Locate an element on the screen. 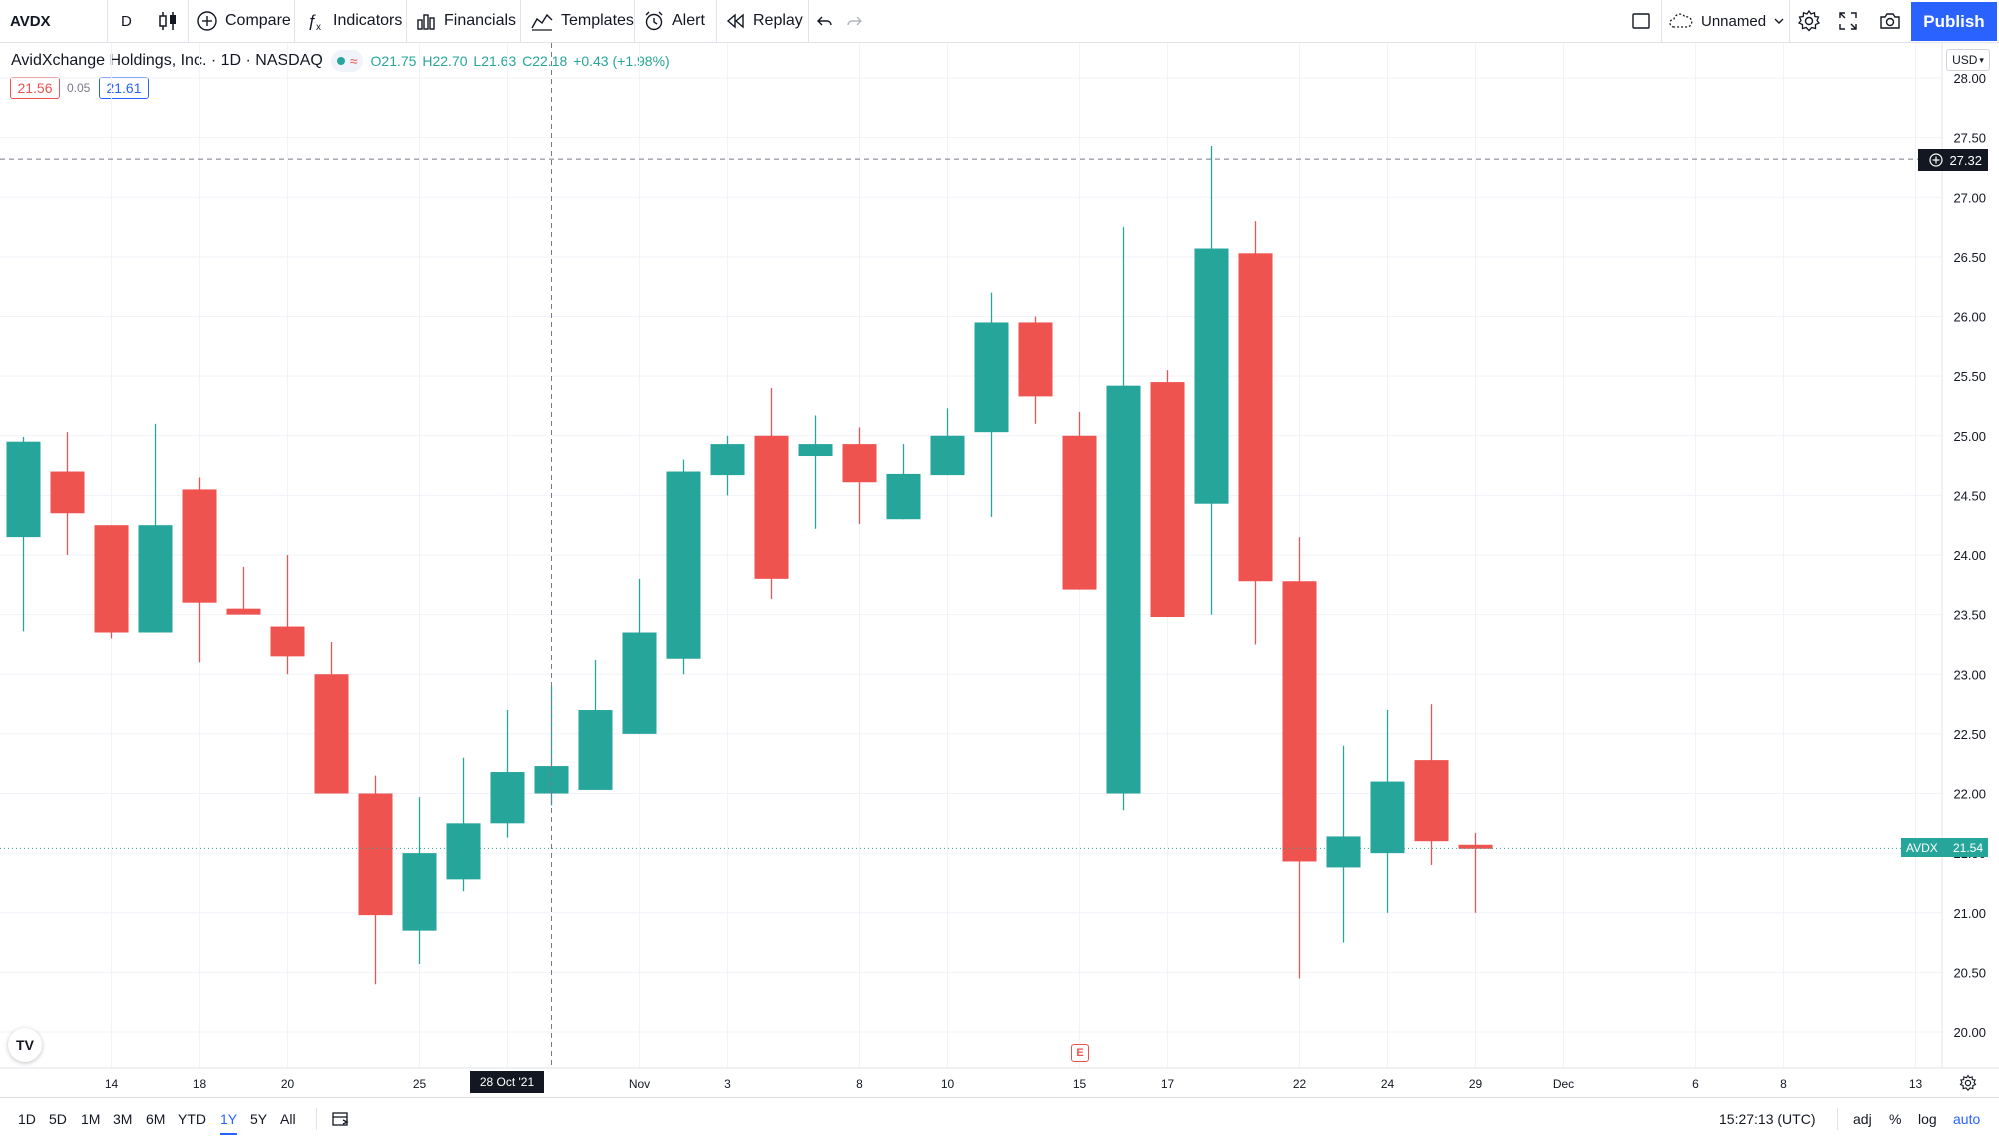  time-axis: 1418202527Nov38101517222429Dec6813 is located at coordinates (999, 1079).